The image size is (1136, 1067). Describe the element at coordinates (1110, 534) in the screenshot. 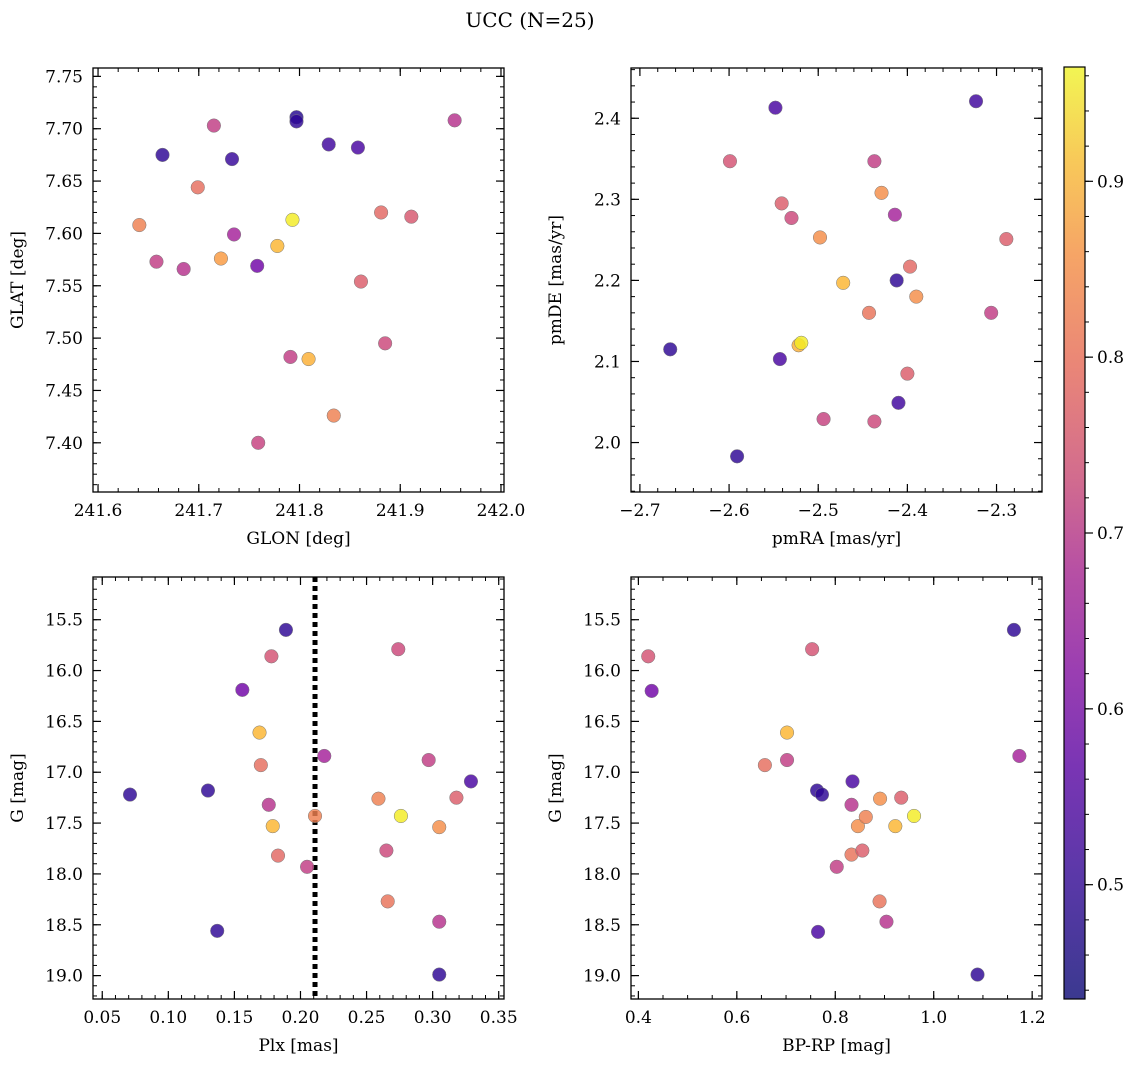

I see `colorbar-tick-label: 0.7` at that location.